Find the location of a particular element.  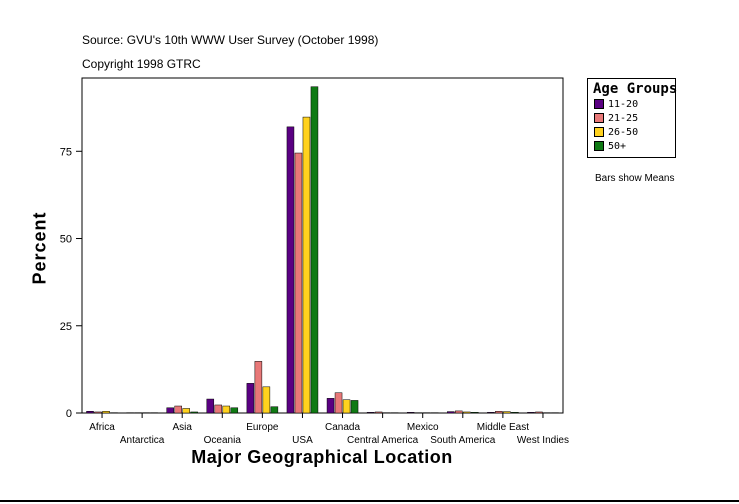

x-tick-label: South America is located at coordinates (462, 440).